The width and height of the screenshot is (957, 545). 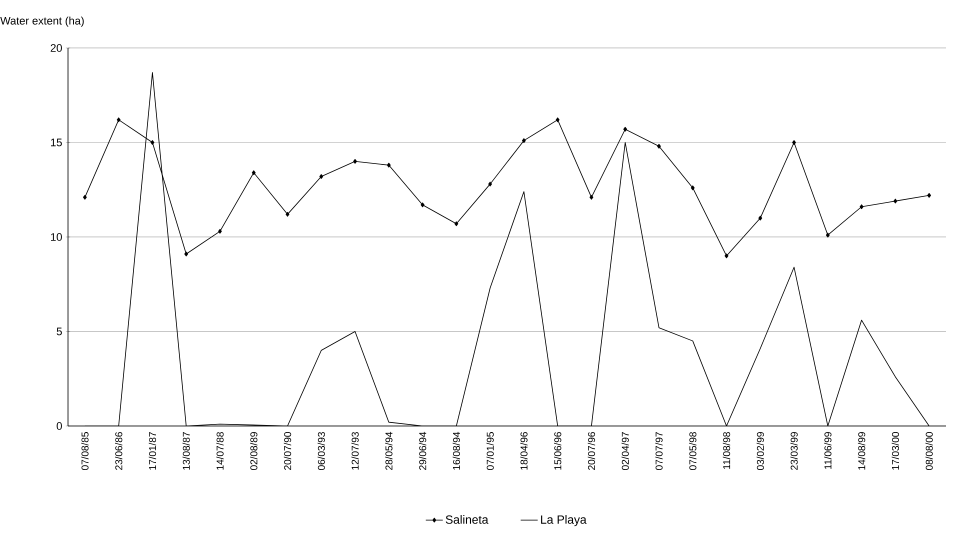 What do you see at coordinates (152, 451) in the screenshot?
I see `x-tick-label: 17/01/87` at bounding box center [152, 451].